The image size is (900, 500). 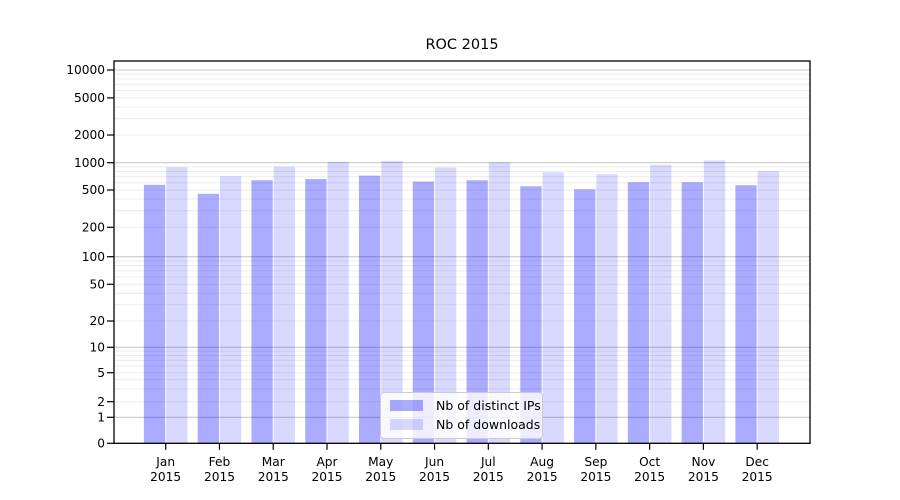 I want to click on bar-distinct-ips-jun, so click(x=423, y=312).